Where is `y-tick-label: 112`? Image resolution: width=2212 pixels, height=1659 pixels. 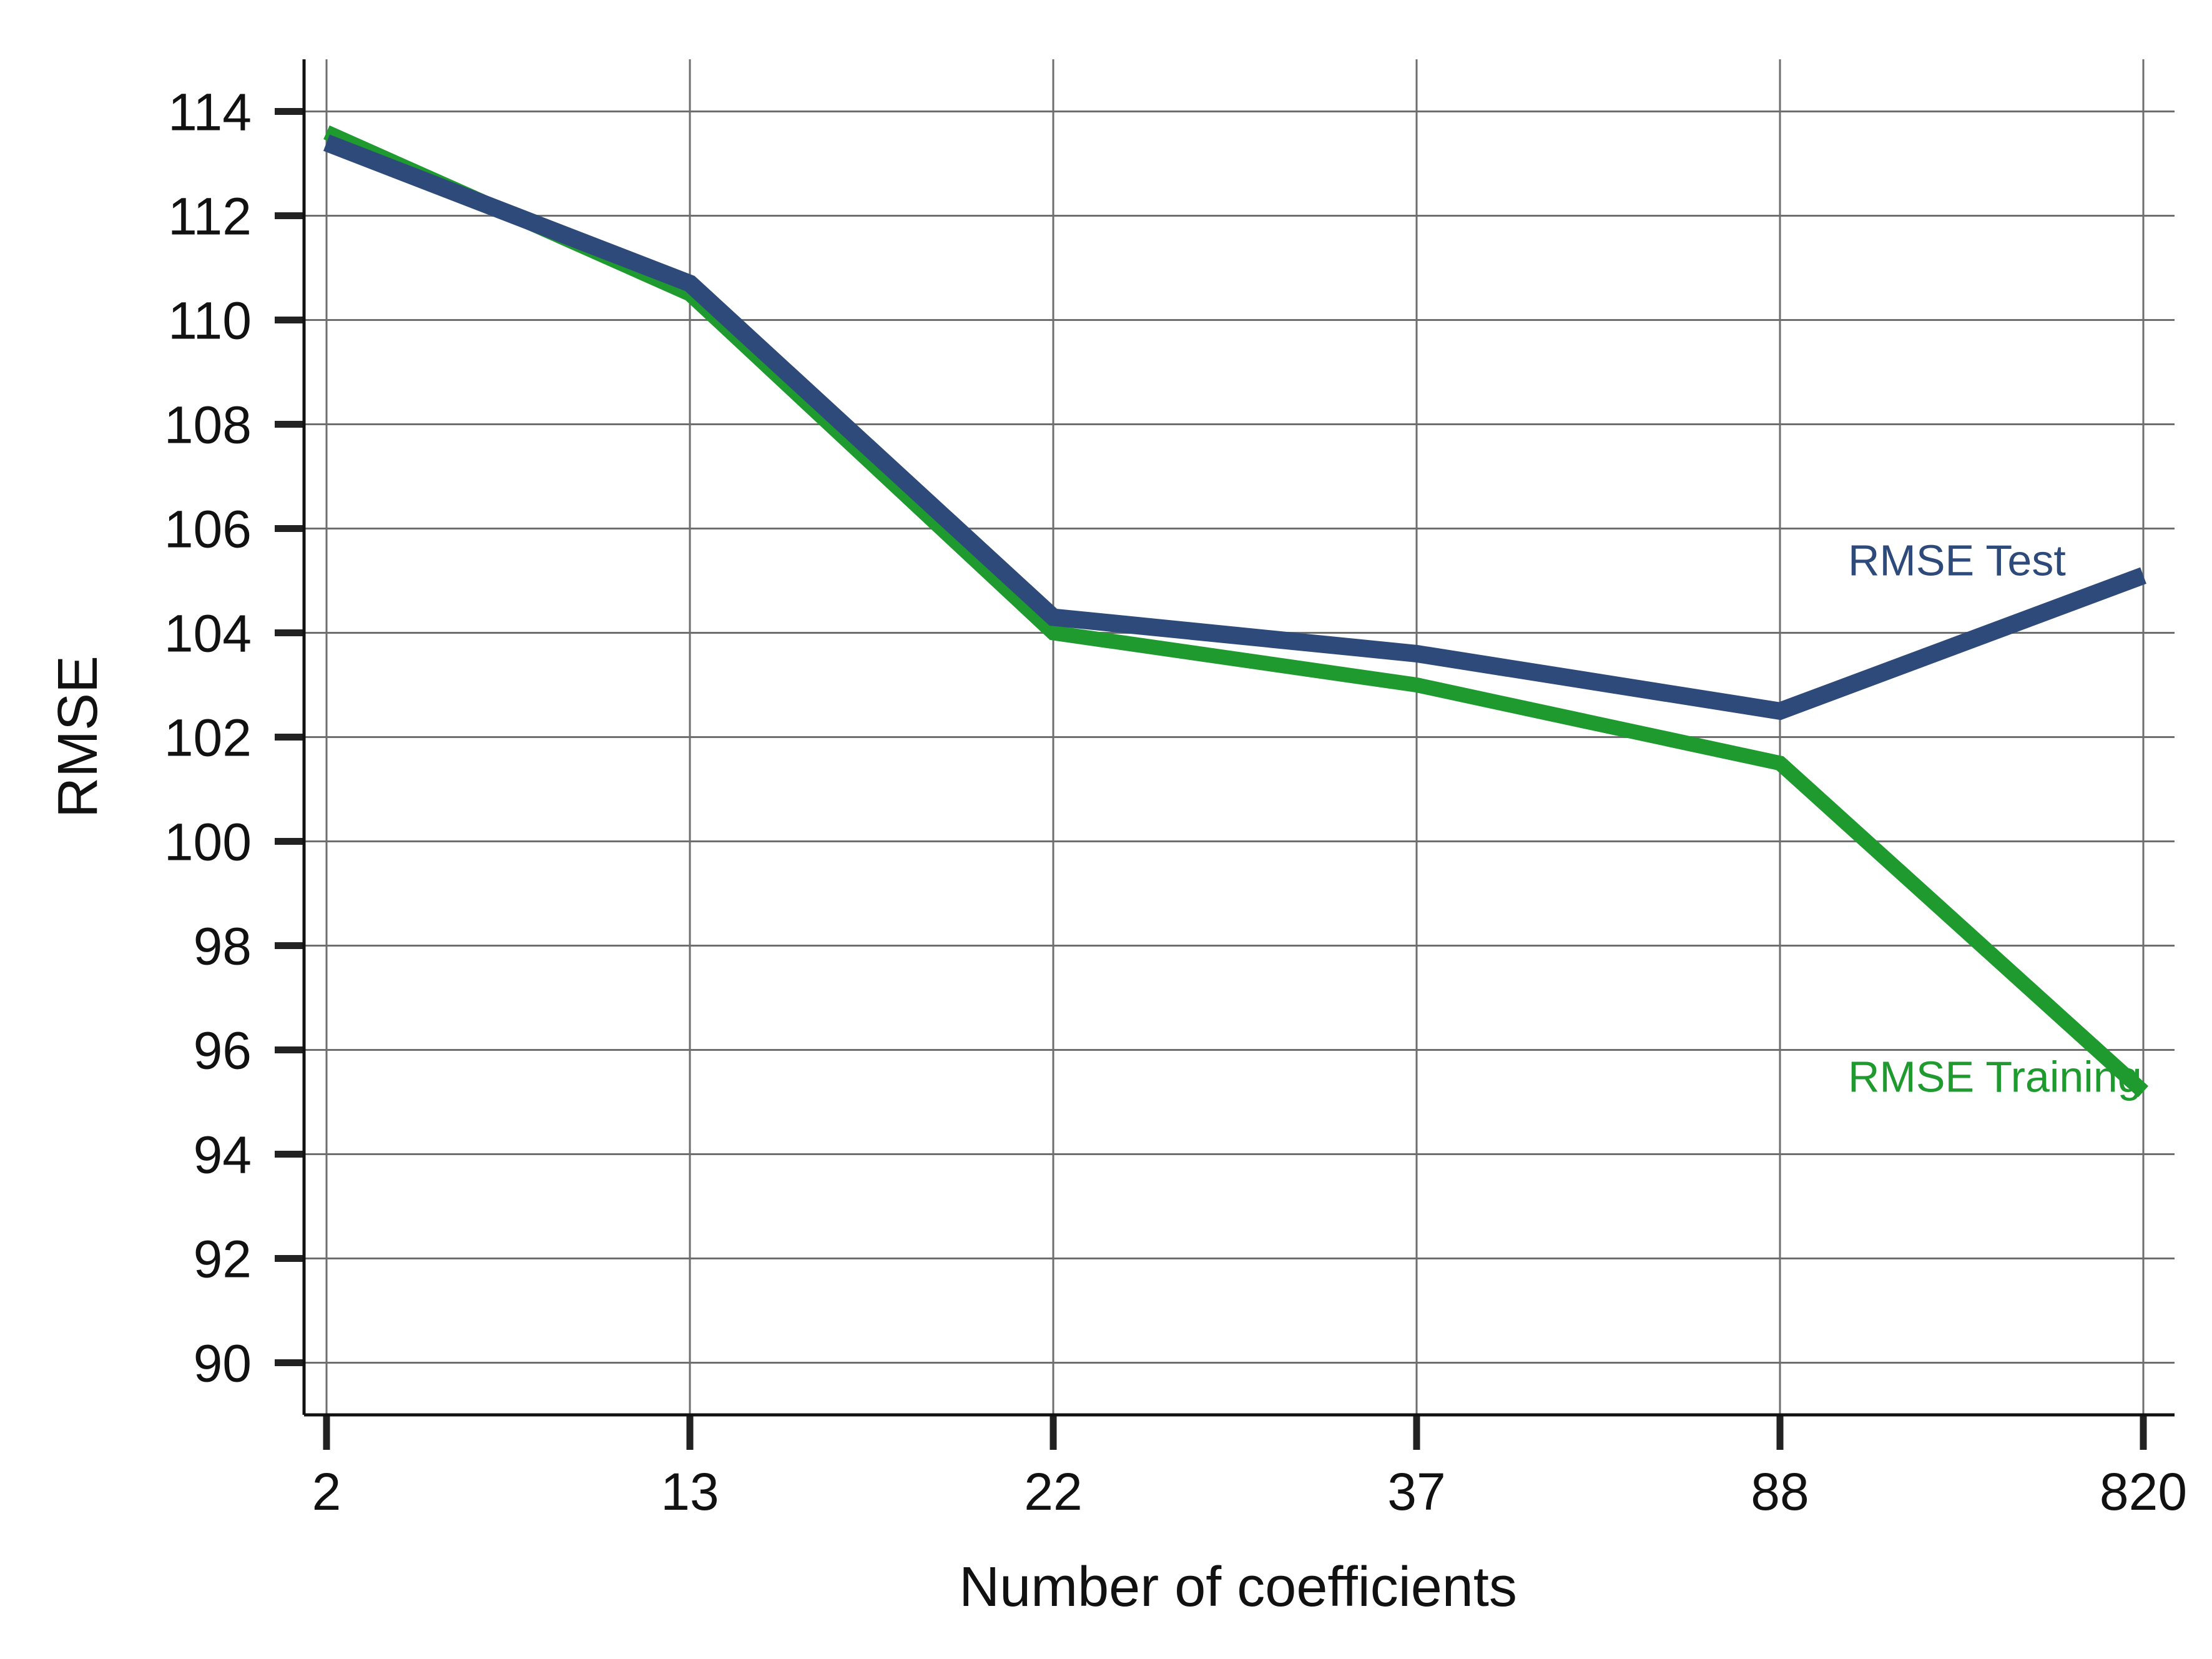 y-tick-label: 112 is located at coordinates (210, 216).